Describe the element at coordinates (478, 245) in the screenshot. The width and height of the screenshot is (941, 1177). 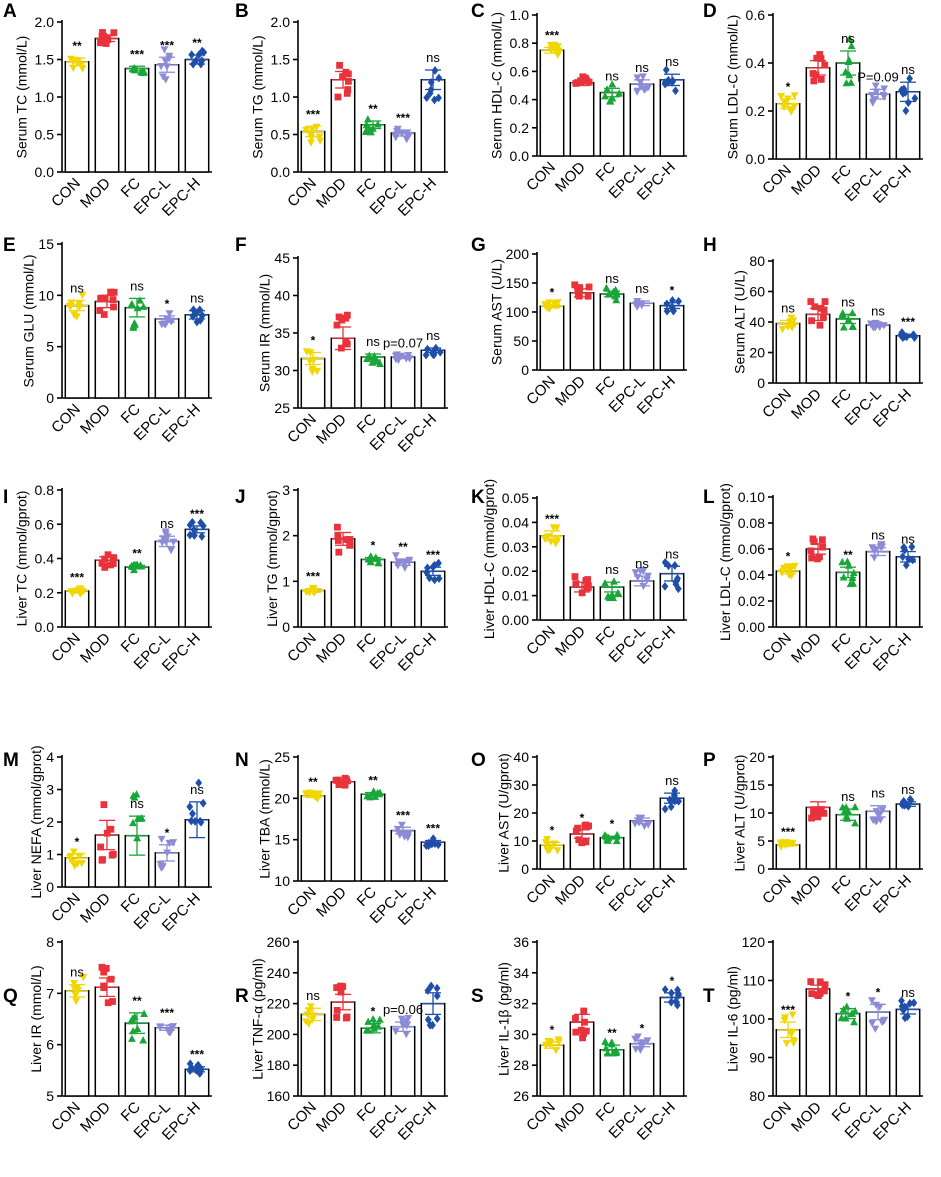
I see `panel-letter: G` at that location.